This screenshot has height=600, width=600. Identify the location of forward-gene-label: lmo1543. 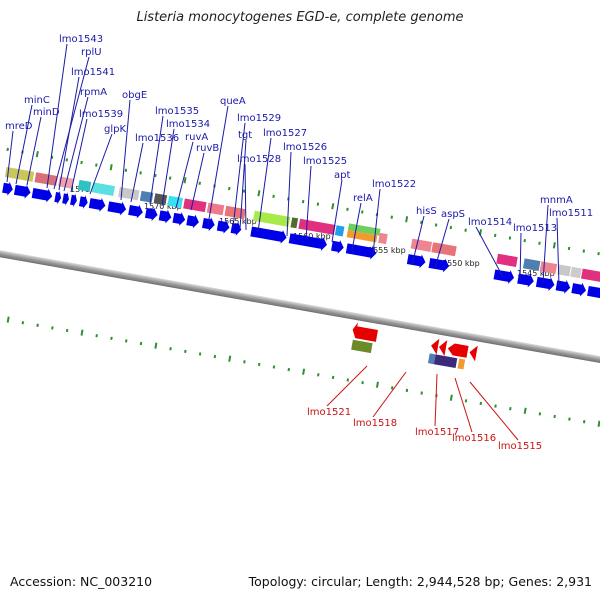
(81, 39).